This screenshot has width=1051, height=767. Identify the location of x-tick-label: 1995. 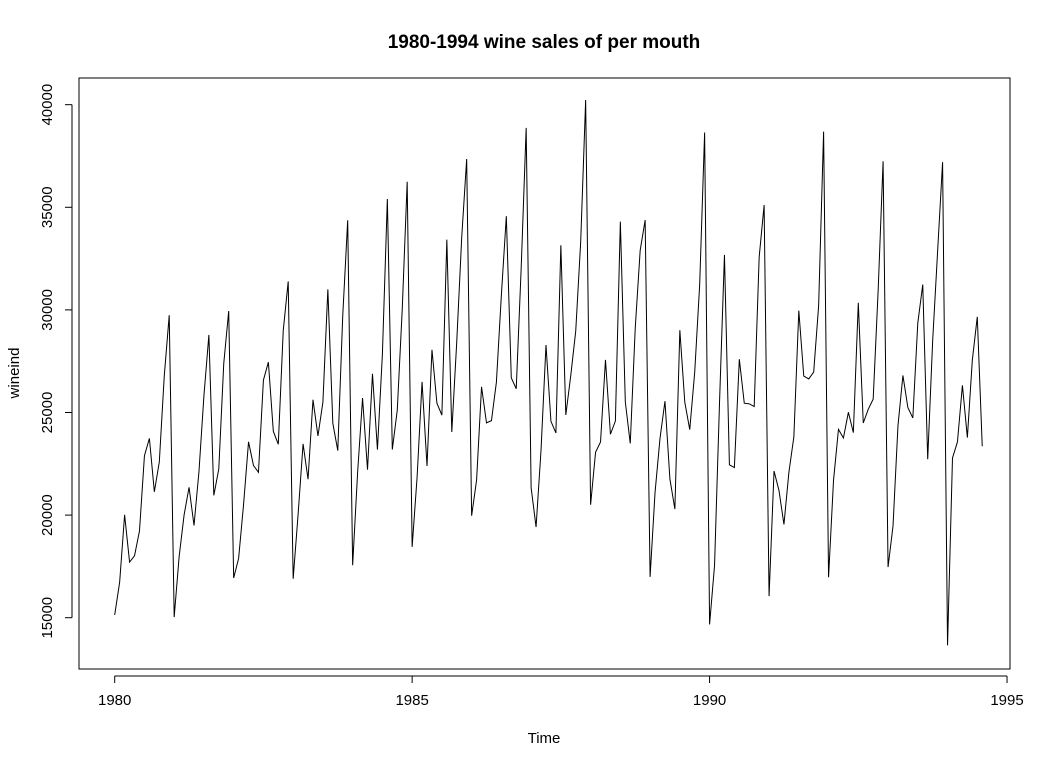
(1006, 700).